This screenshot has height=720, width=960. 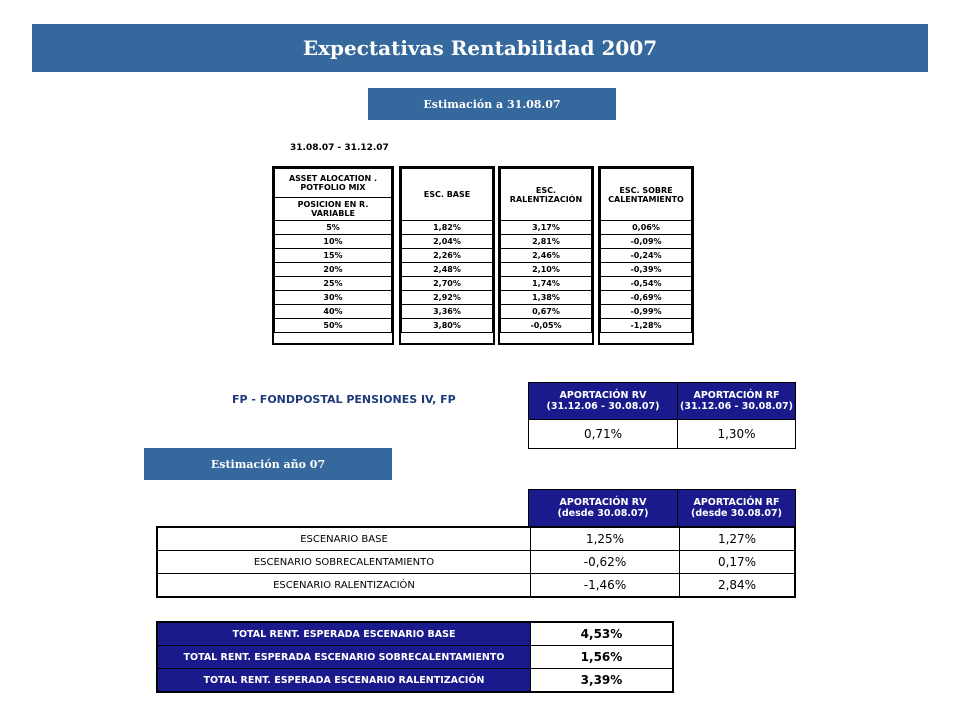 I want to click on scenario-rf-value: 1,27%, so click(x=737, y=538).